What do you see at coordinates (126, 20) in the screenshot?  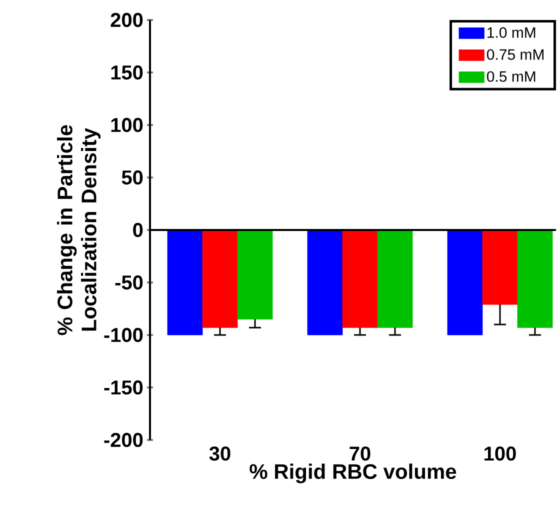 I see `y-tick-label: 200` at bounding box center [126, 20].